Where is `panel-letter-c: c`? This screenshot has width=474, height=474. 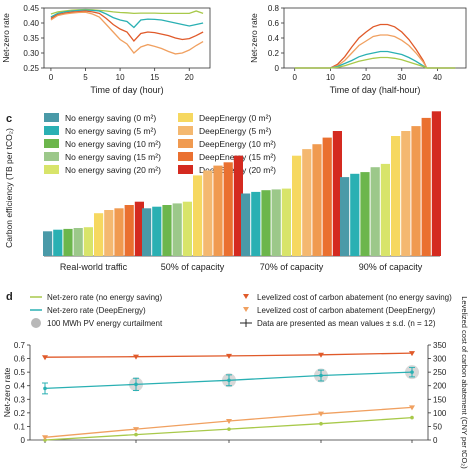 panel-letter-c: c is located at coordinates (9, 119).